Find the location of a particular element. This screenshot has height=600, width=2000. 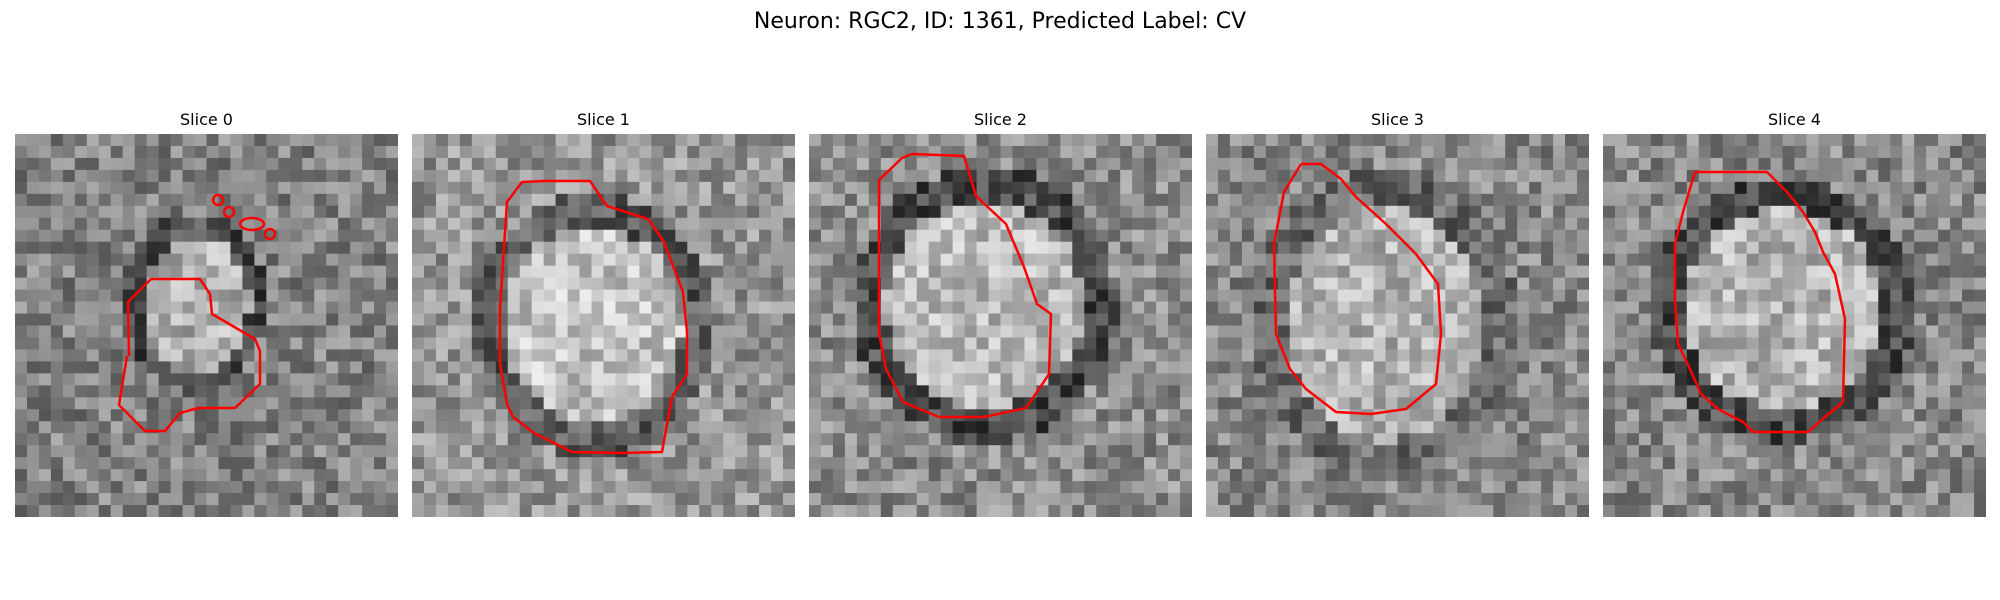

slice-panel-2: Slice 2 is located at coordinates (1000, 313).